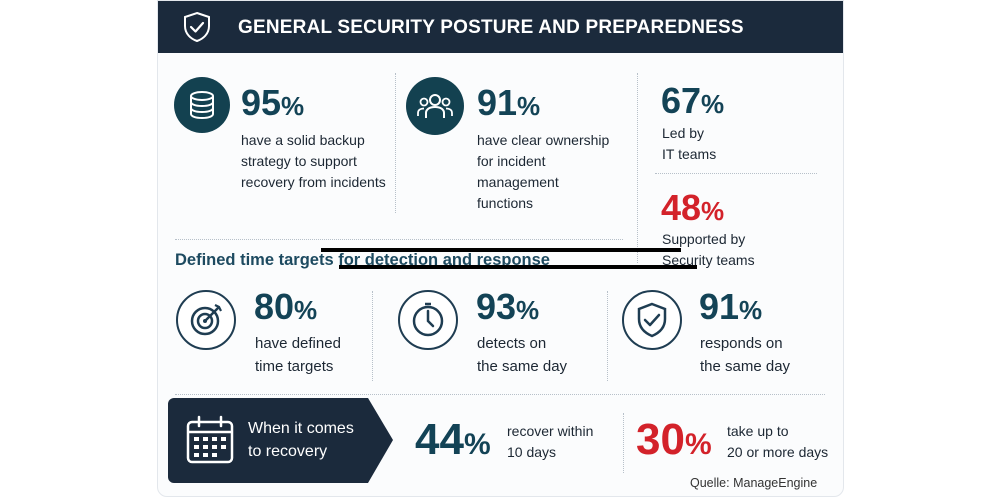 The image size is (1000, 500). Describe the element at coordinates (693, 100) in the screenshot. I see `stat-value-it-led: 67%` at that location.